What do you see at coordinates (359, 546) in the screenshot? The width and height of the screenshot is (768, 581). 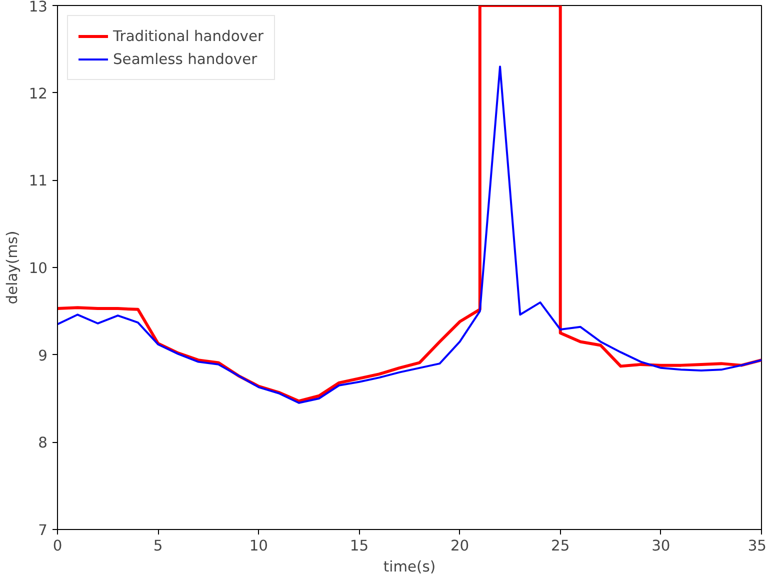 I see `x-tick-label: 15` at bounding box center [359, 546].